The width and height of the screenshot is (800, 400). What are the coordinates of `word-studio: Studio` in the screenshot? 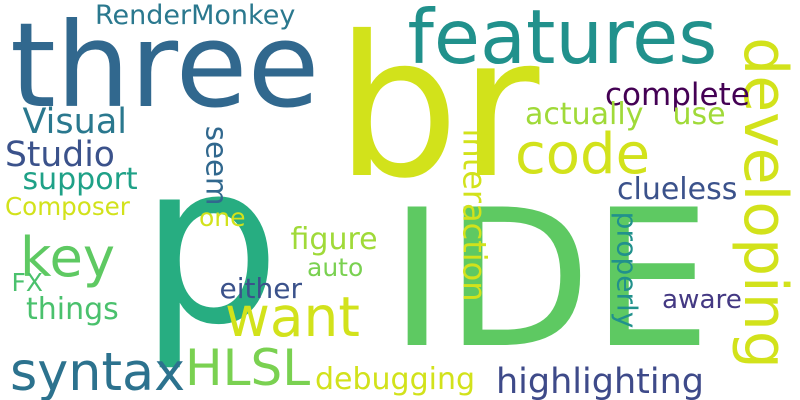 It's located at (60, 155).